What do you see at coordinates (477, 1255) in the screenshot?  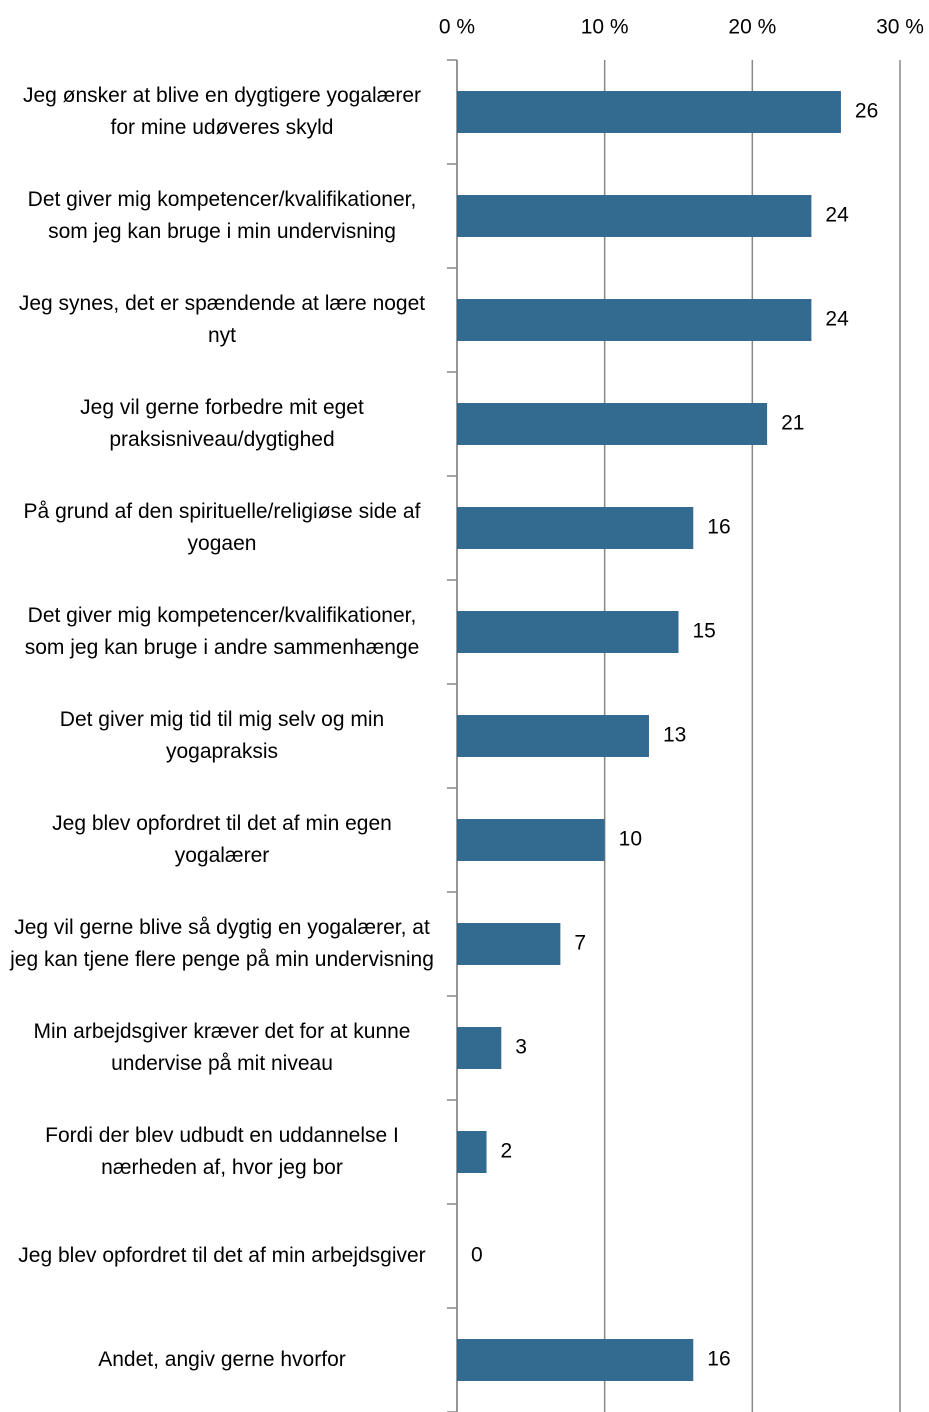 I see `value-label: 0` at bounding box center [477, 1255].